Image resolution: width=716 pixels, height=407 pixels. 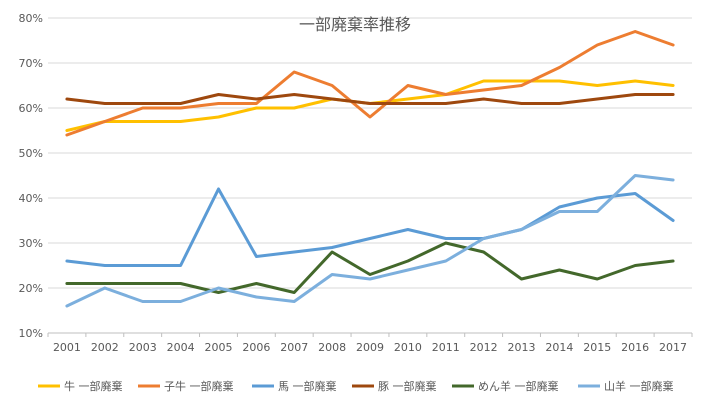 What do you see at coordinates (199, 386) in the screenshot?
I see `legend-label: 子牛 一部廃棄` at bounding box center [199, 386].